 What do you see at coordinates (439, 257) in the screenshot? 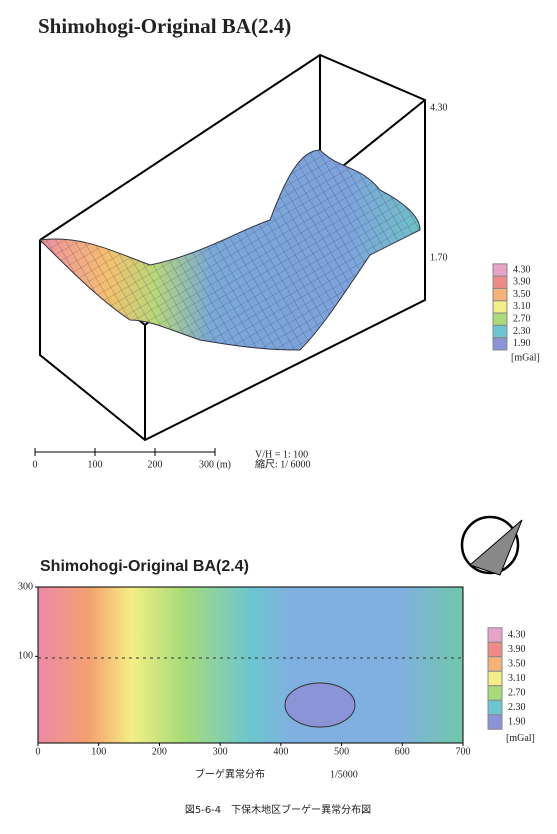
I see `z-tick-label: 1.70` at bounding box center [439, 257].